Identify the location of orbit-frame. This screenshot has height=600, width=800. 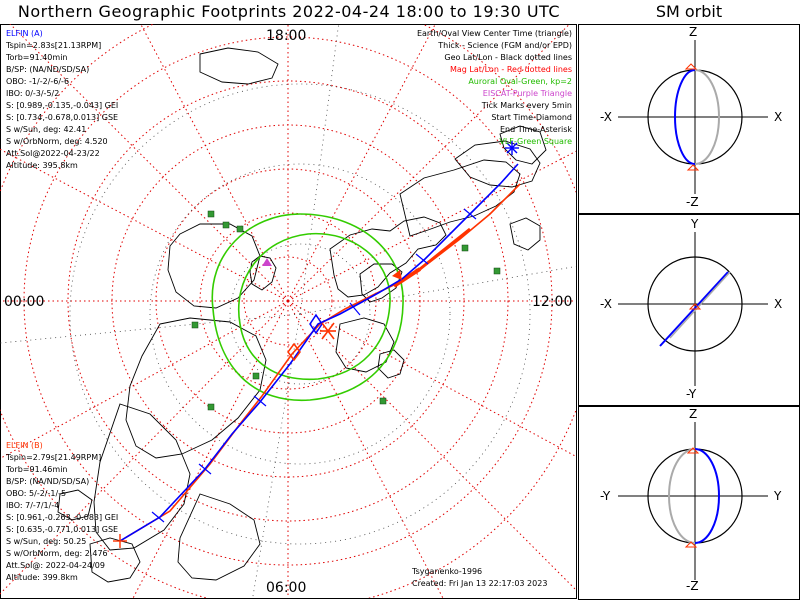
(689, 503).